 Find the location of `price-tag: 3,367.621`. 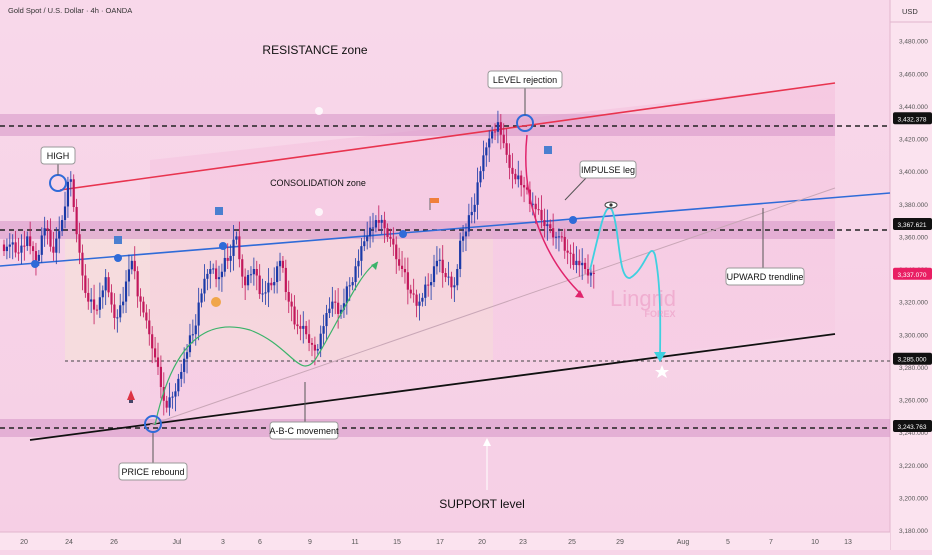

price-tag: 3,367.621 is located at coordinates (912, 223).